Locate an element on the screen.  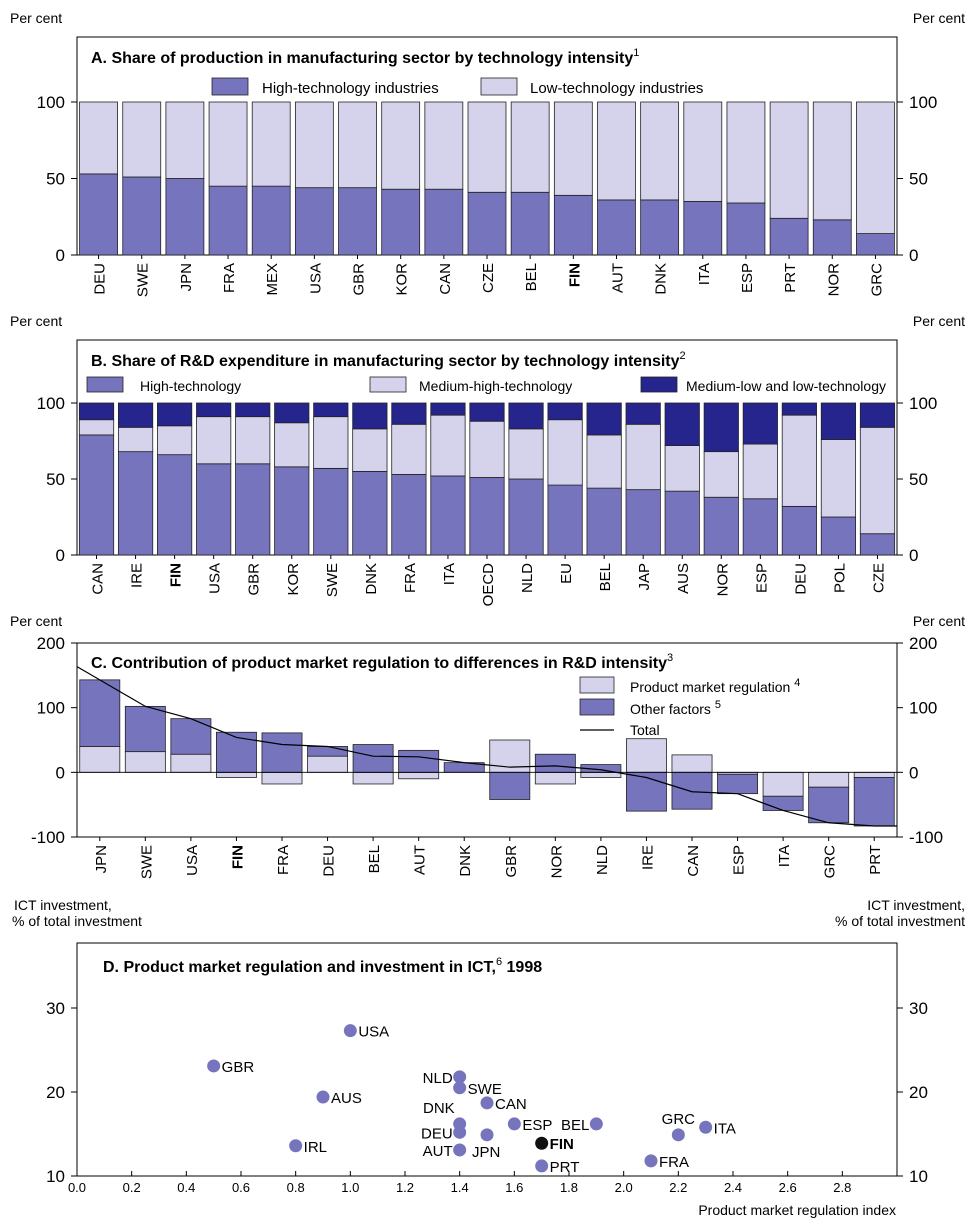
panel-a-bar-aut-s1 is located at coordinates (616, 151).